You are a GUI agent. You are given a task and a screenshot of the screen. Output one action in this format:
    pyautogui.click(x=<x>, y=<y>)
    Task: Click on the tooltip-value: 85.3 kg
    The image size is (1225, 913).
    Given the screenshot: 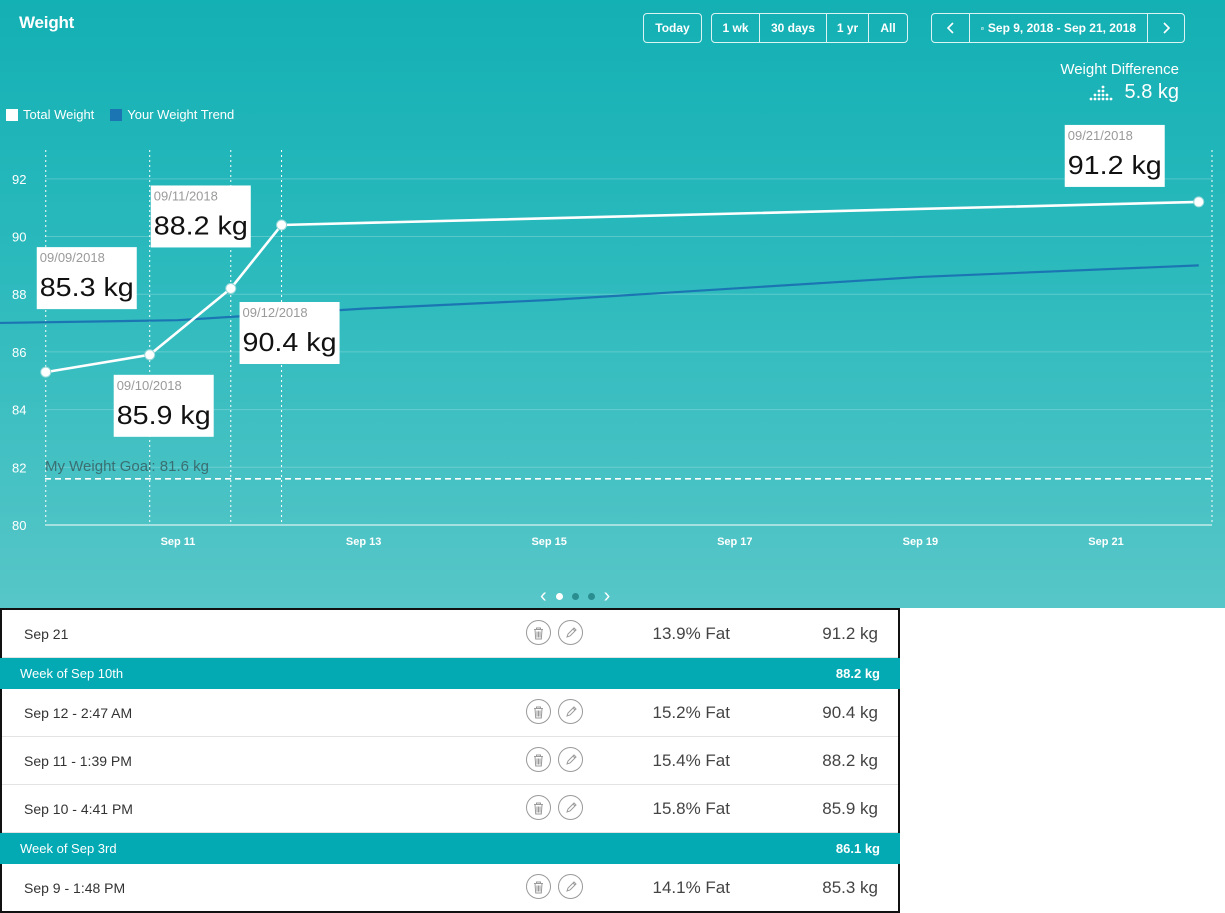 What is the action you would take?
    pyautogui.click(x=87, y=287)
    